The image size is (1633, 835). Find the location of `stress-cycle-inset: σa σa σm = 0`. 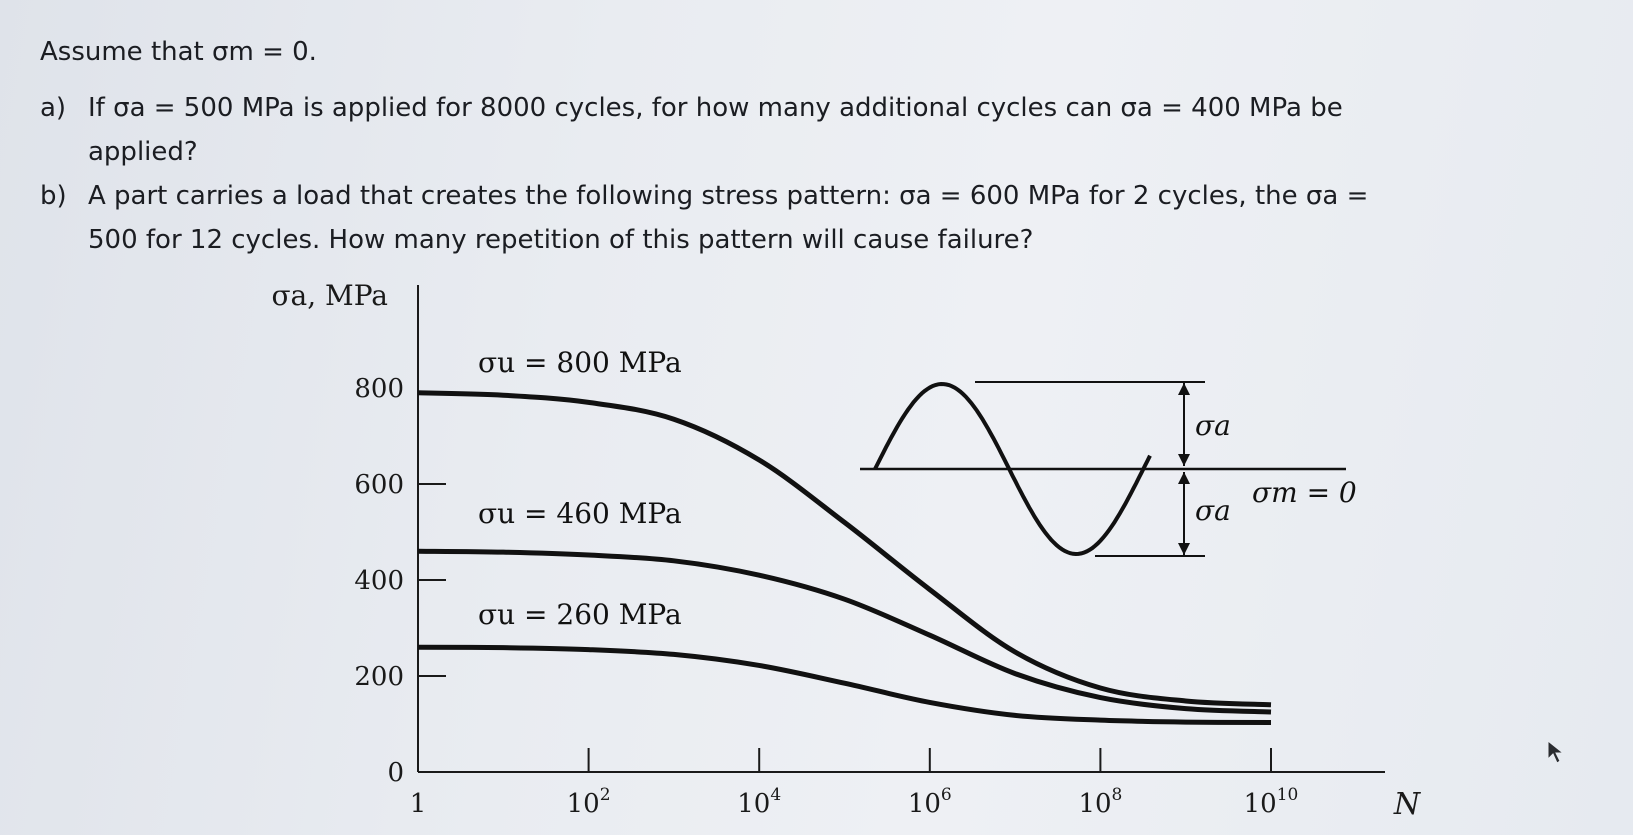

stress-cycle-inset: σa σa σm = 0 is located at coordinates (1108, 469).